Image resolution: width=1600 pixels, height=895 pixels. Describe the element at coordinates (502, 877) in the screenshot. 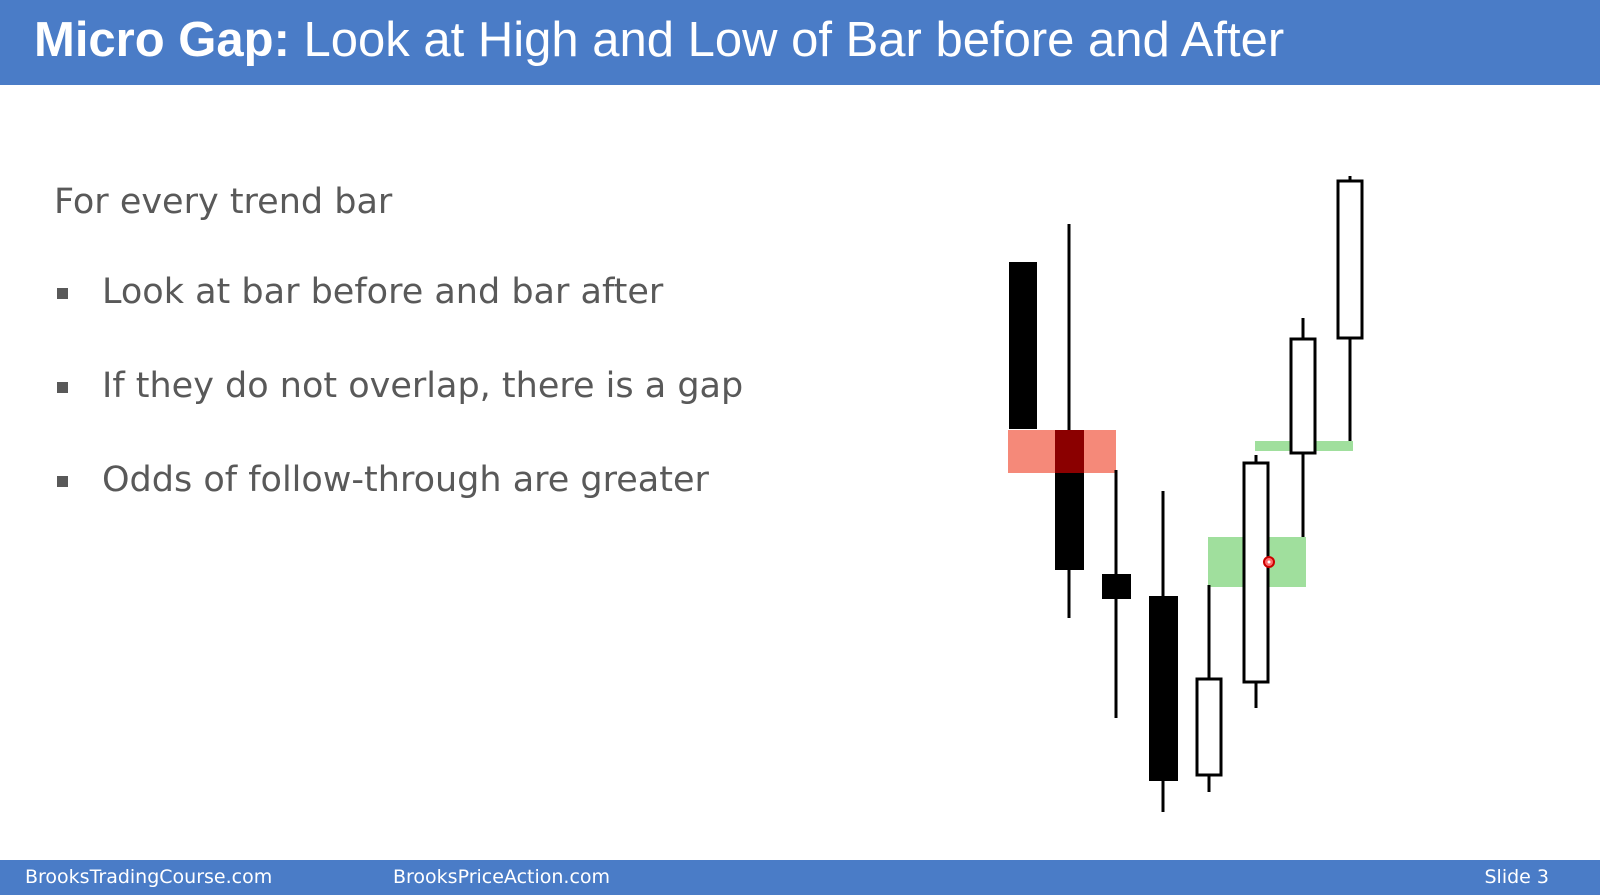

I see `footer-link-brookspriceaction: BrooksPriceAction.com` at that location.